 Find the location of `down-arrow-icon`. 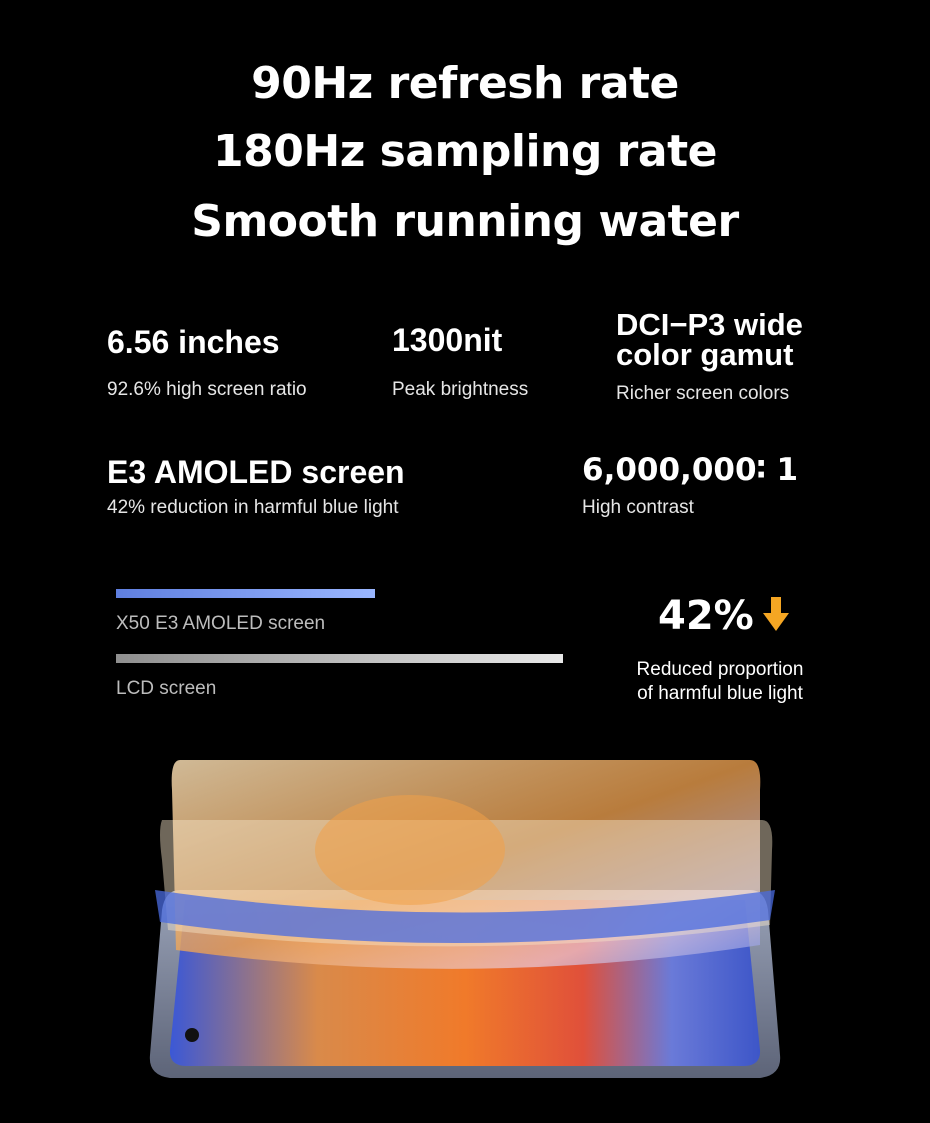

down-arrow-icon is located at coordinates (776, 614).